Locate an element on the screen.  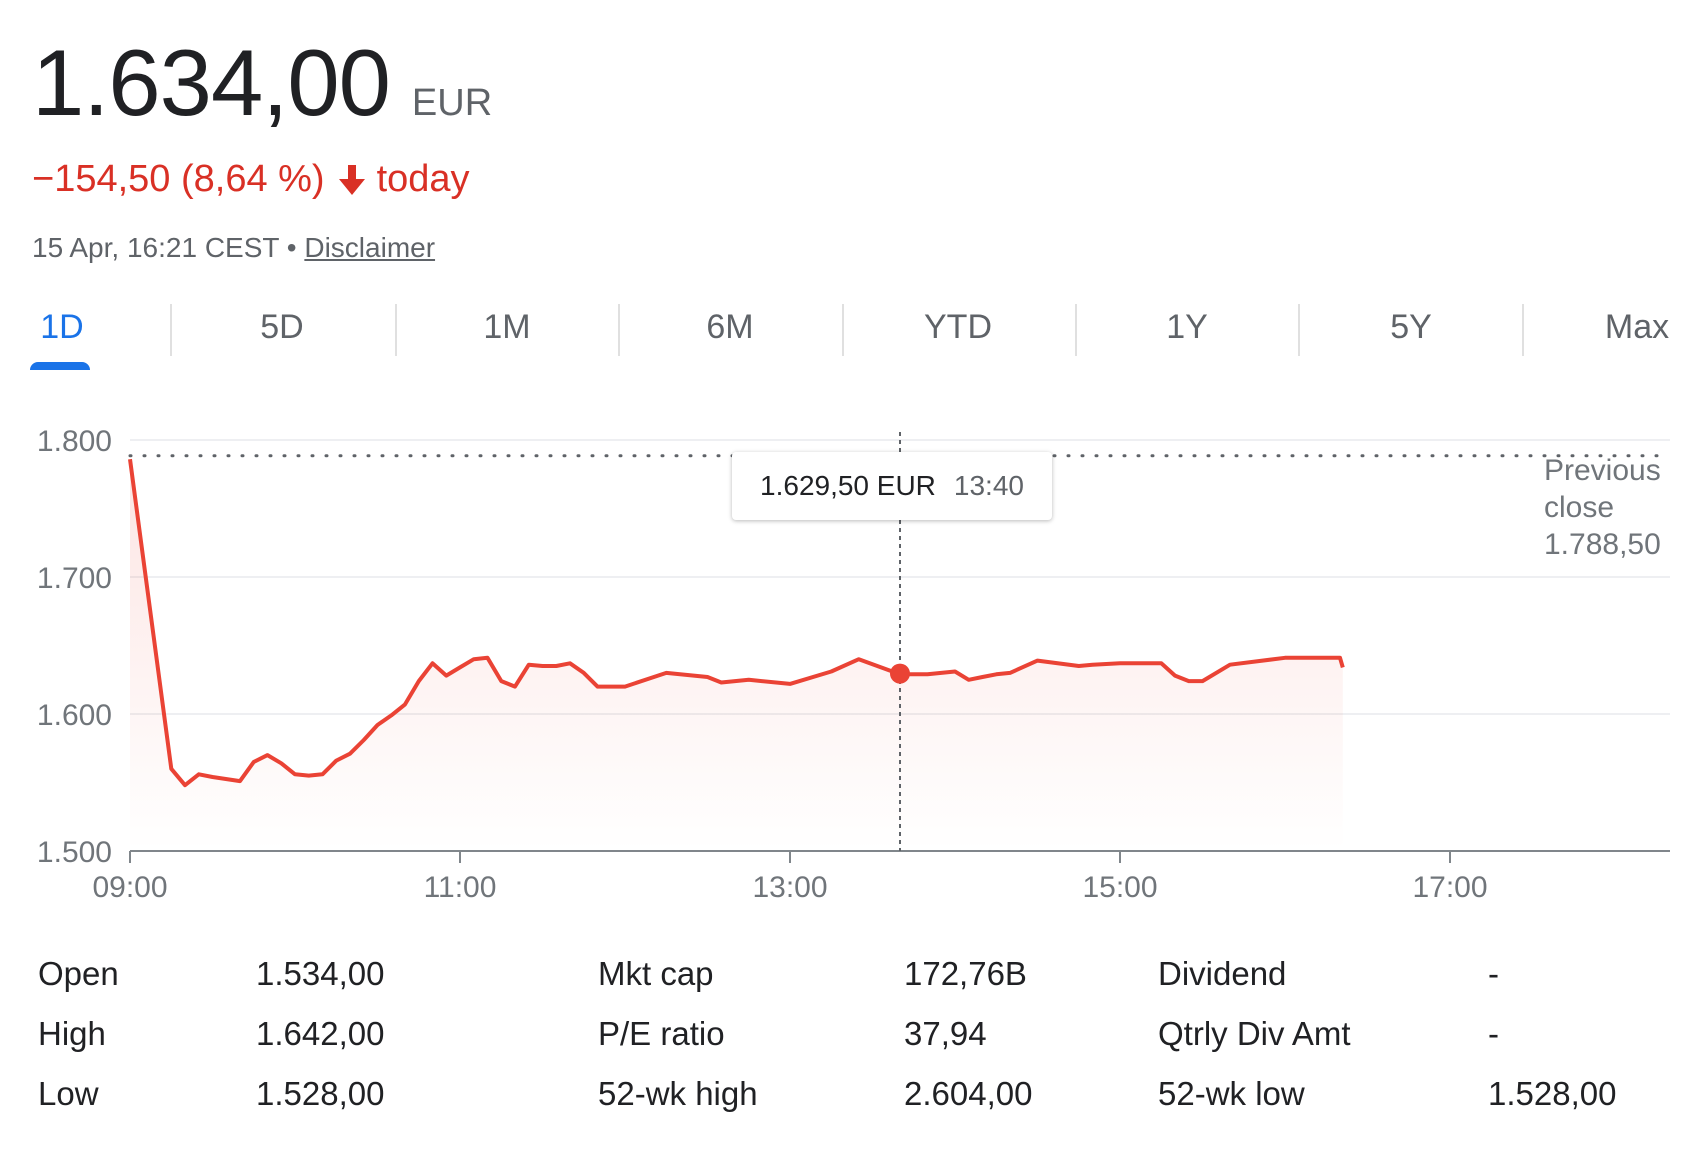
previous-close-value: 1.788,50 is located at coordinates (1602, 544).